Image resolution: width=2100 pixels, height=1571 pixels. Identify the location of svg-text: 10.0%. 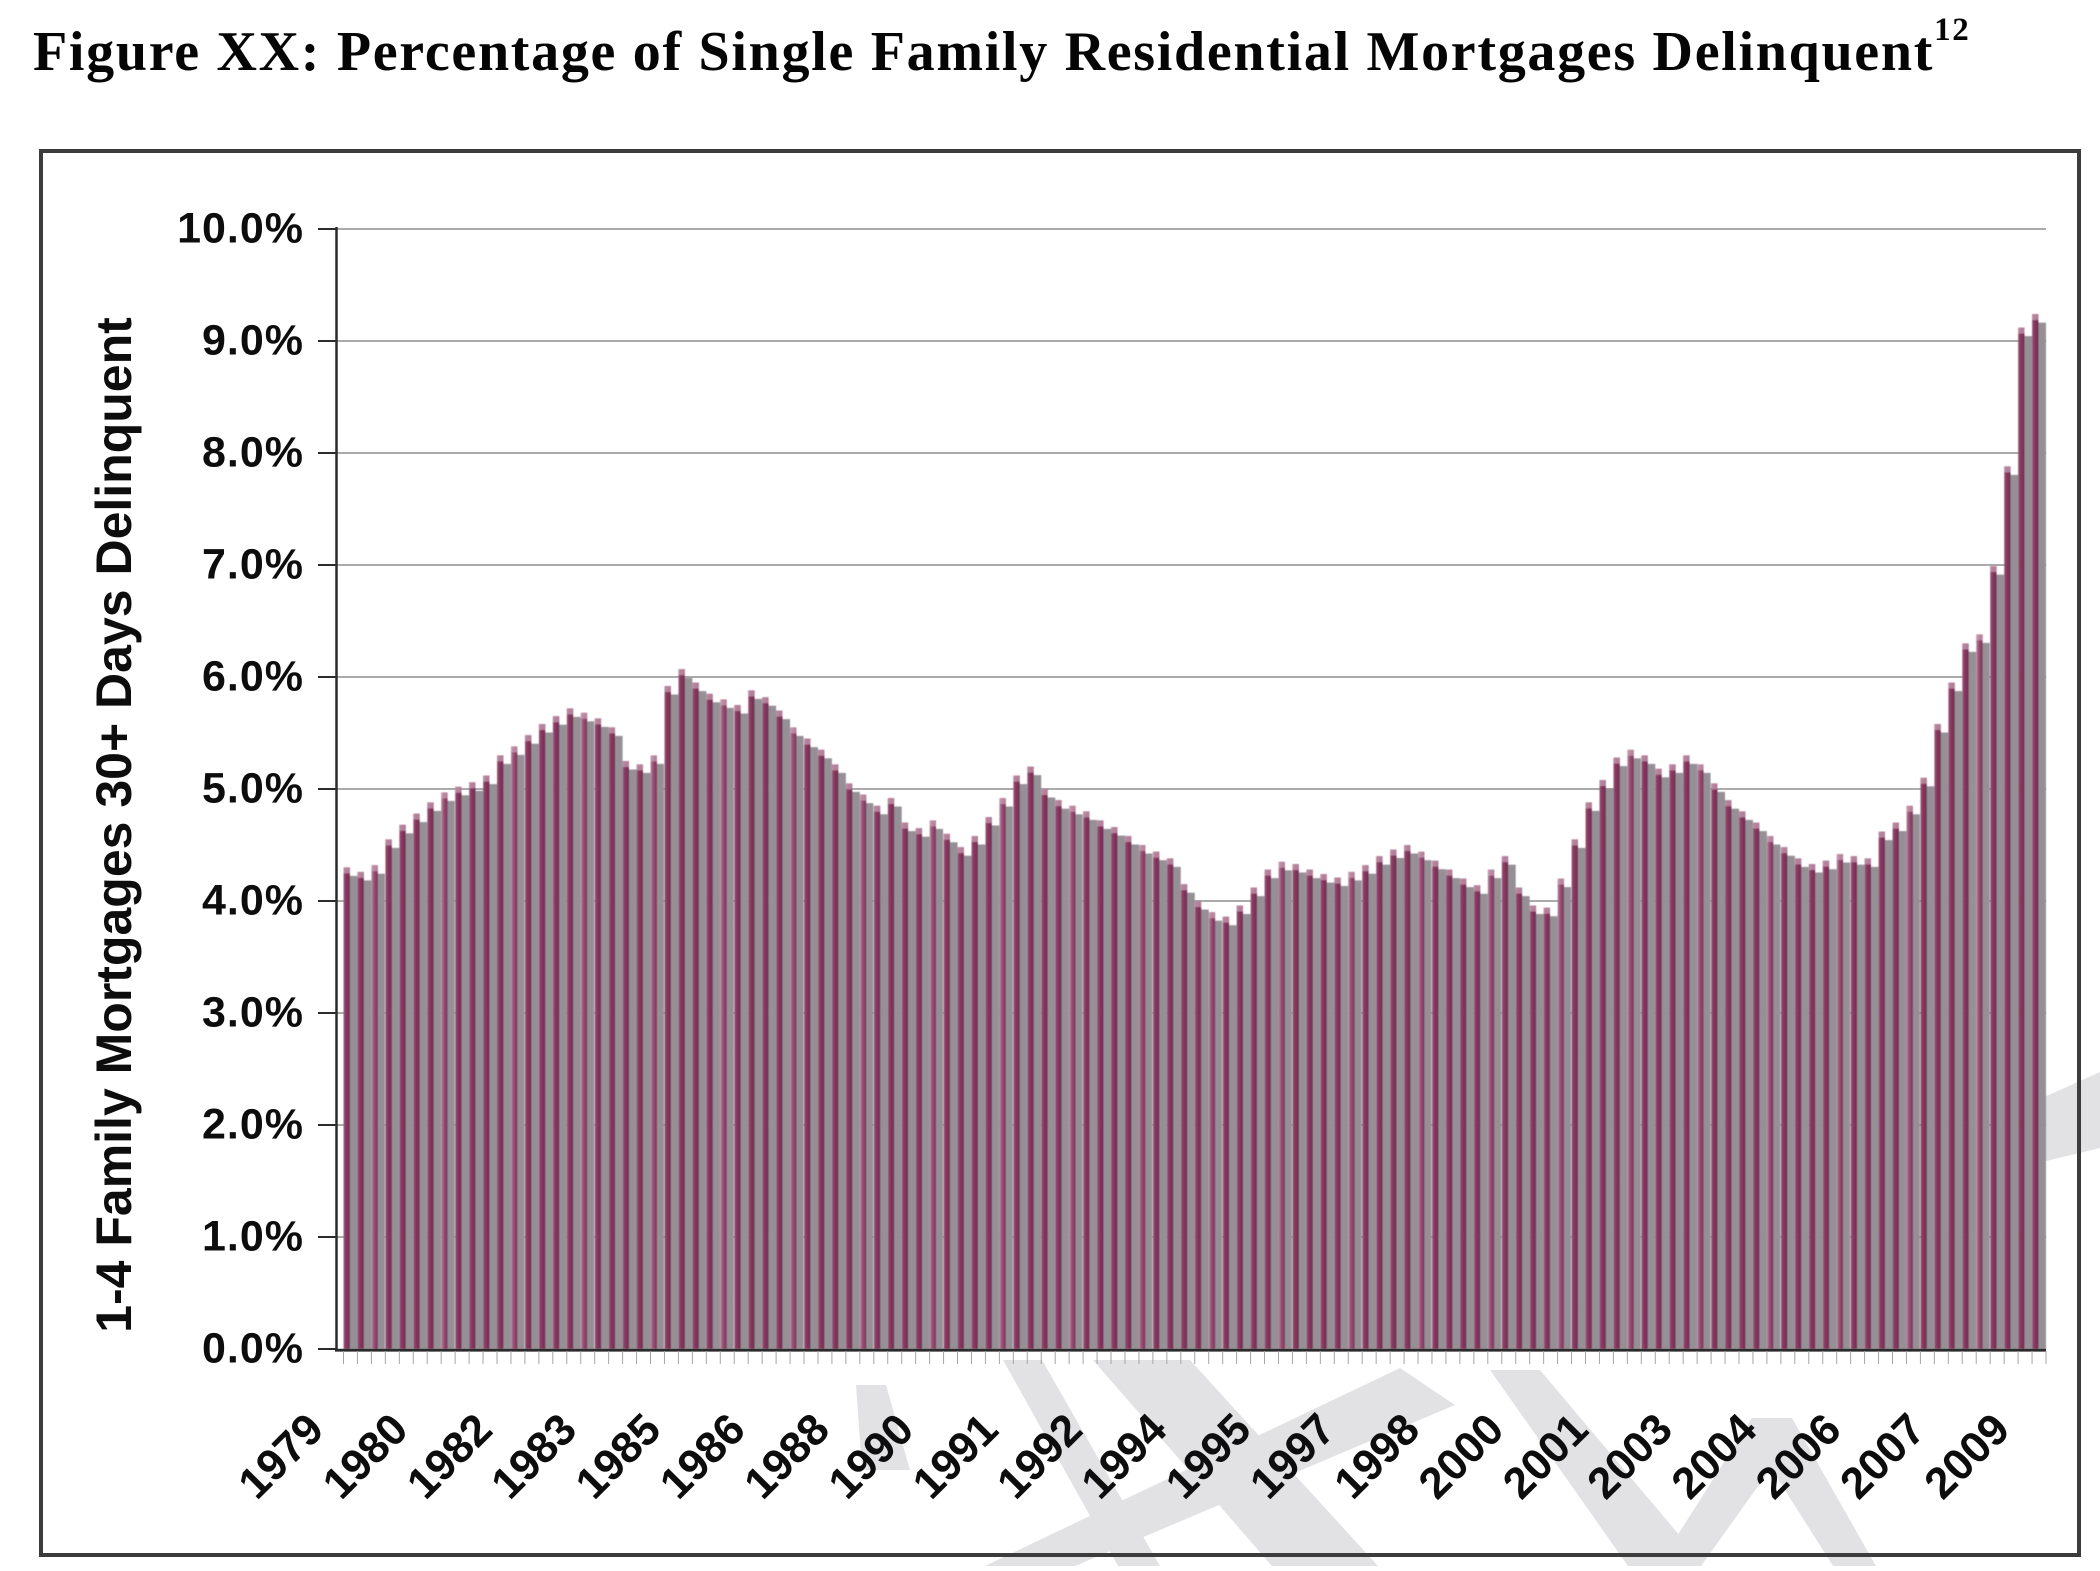
(240, 229).